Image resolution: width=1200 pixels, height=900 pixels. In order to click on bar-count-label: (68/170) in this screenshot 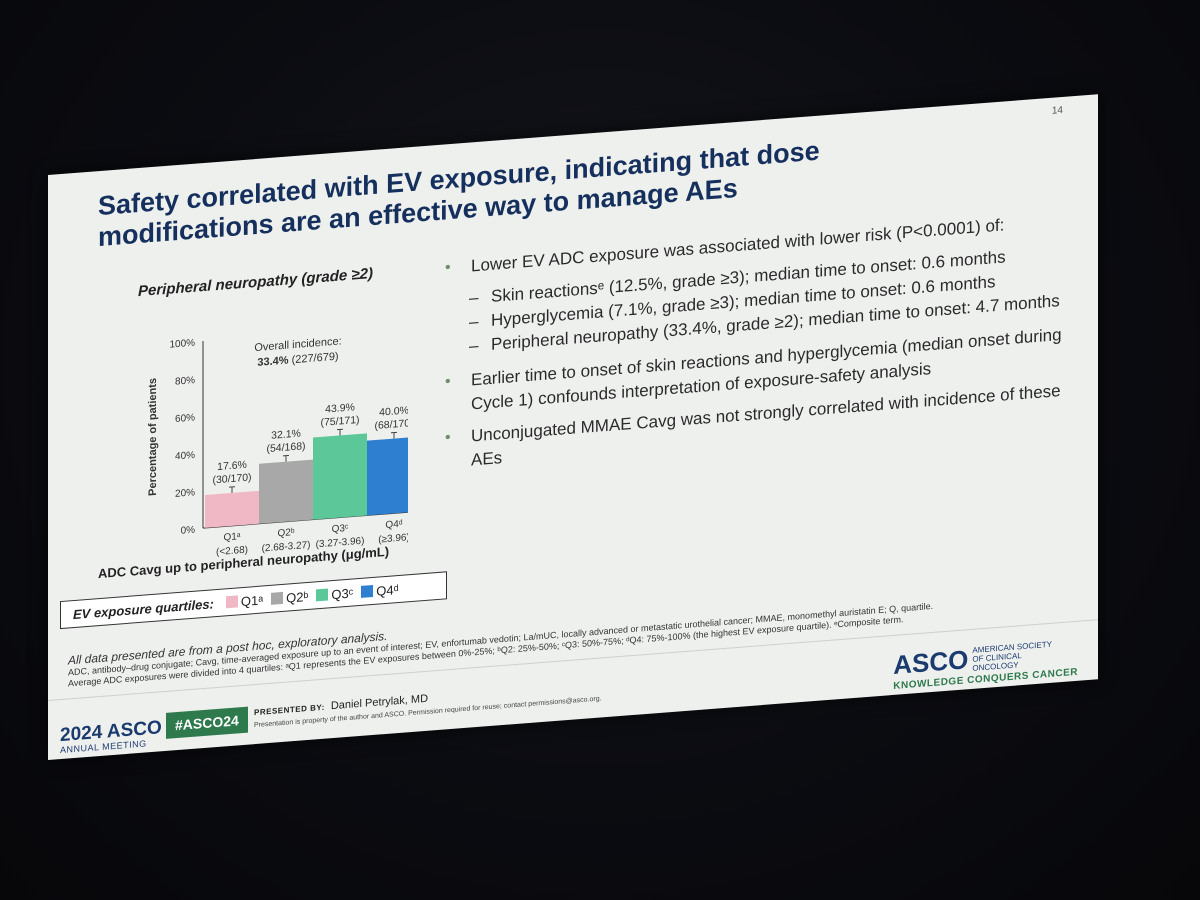, I will do `click(391, 424)`.